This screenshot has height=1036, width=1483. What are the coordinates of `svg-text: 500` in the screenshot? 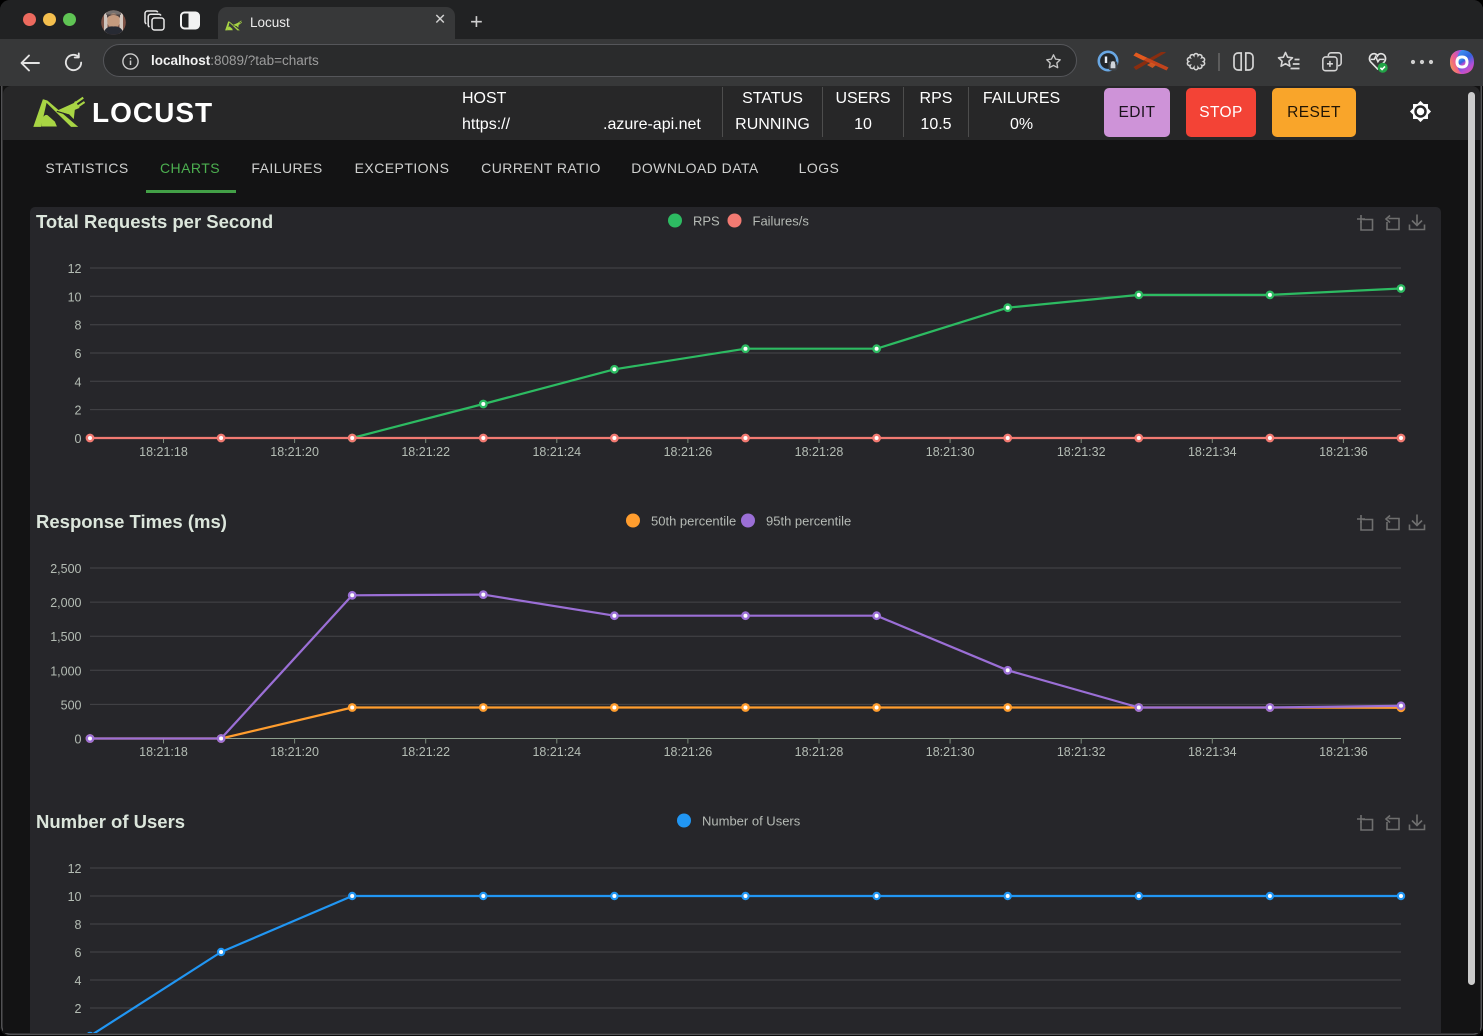 It's located at (71, 705).